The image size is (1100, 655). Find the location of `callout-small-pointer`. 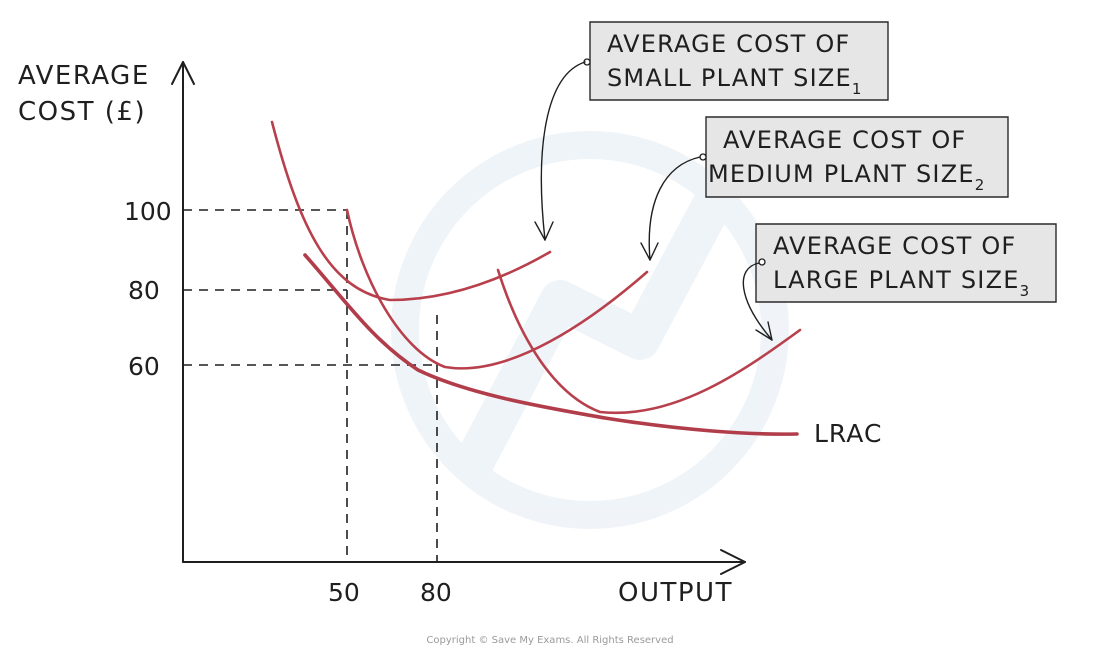

callout-small-pointer is located at coordinates (563, 151).